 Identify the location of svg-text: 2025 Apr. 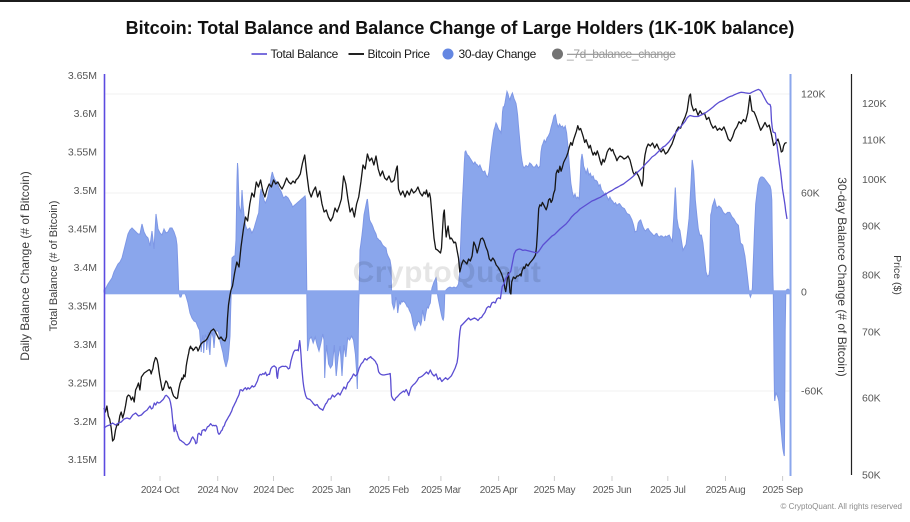
(499, 490).